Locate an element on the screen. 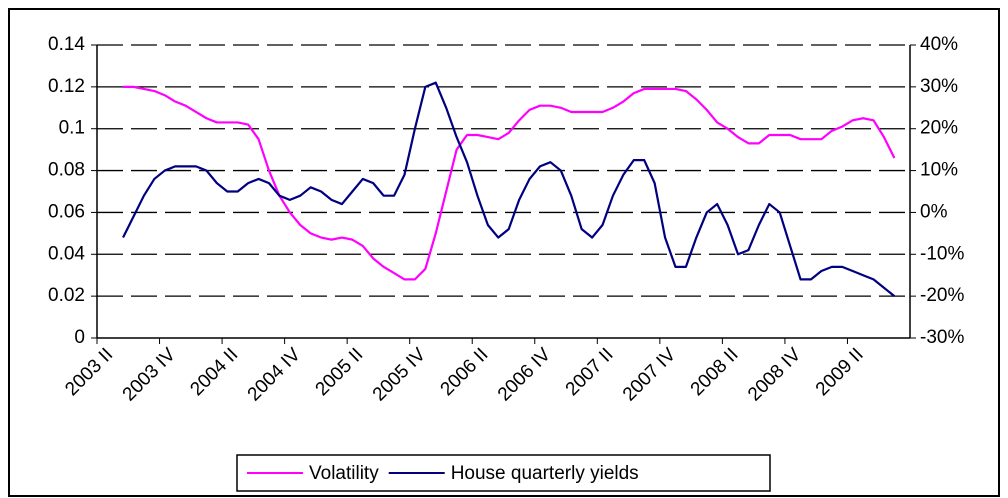  y2-tick-label: 40% is located at coordinates (939, 44).